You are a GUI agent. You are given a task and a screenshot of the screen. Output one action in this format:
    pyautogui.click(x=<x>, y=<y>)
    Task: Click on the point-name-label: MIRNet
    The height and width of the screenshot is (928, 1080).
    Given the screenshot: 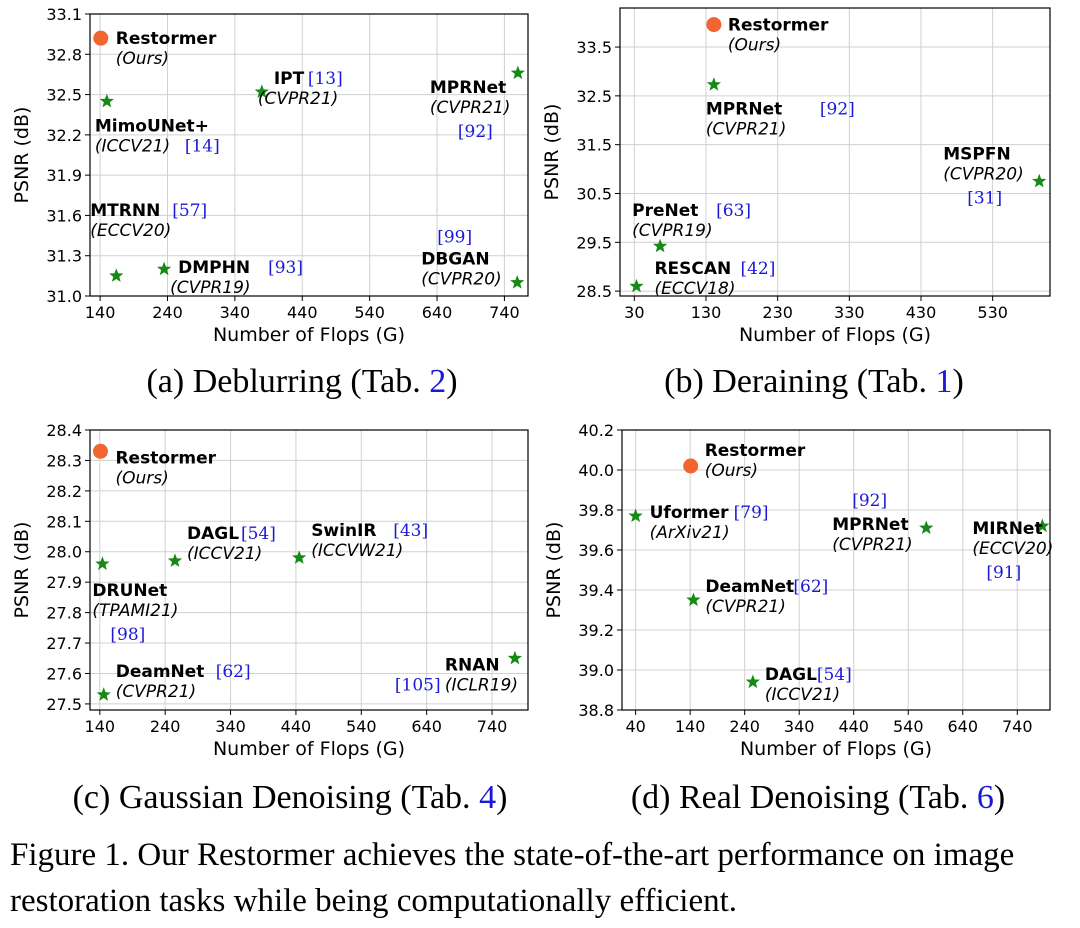 What is the action you would take?
    pyautogui.click(x=1007, y=529)
    